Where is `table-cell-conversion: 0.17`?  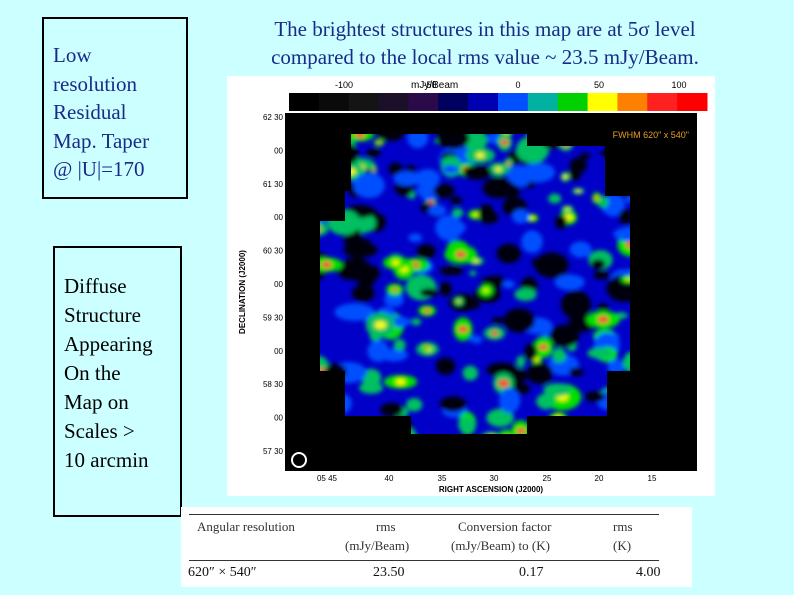 table-cell-conversion: 0.17 is located at coordinates (531, 572).